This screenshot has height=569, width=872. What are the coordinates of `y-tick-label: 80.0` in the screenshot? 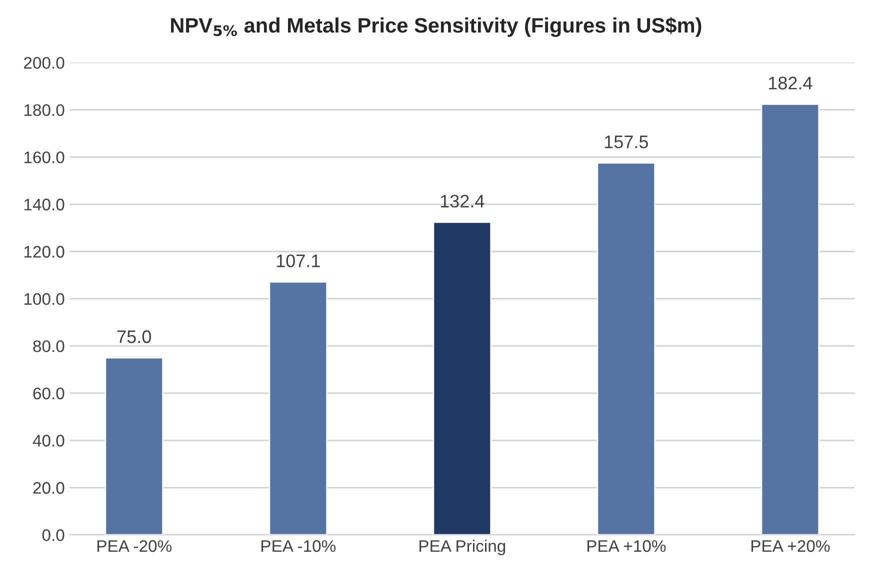 It's located at (48, 346).